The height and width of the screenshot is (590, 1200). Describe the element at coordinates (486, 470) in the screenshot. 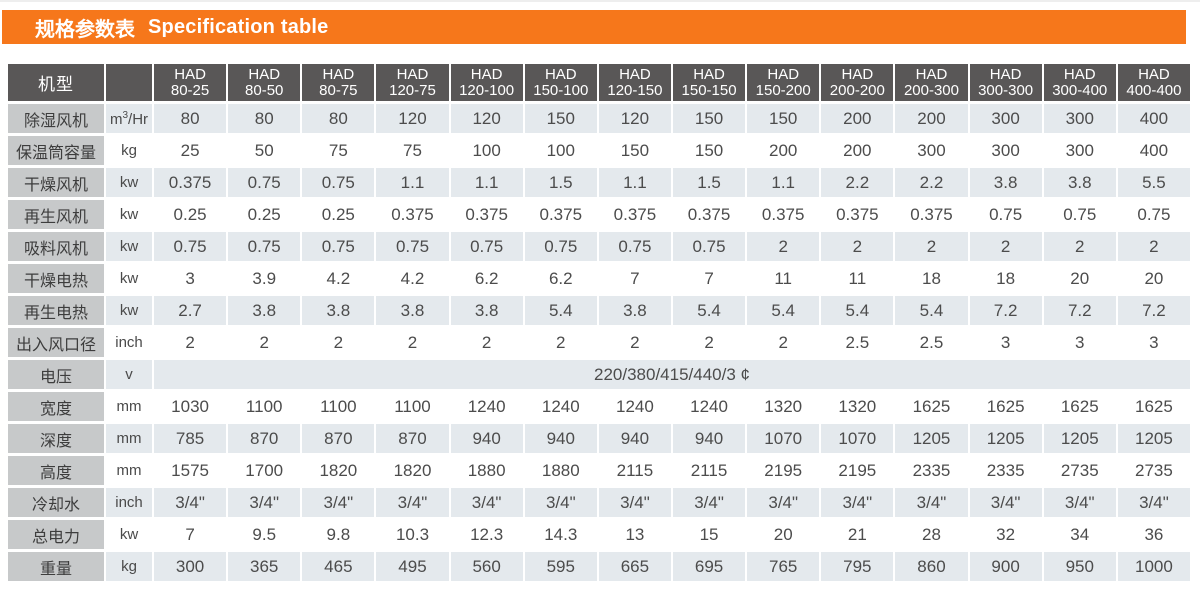

I see `spec-value: 1880` at that location.